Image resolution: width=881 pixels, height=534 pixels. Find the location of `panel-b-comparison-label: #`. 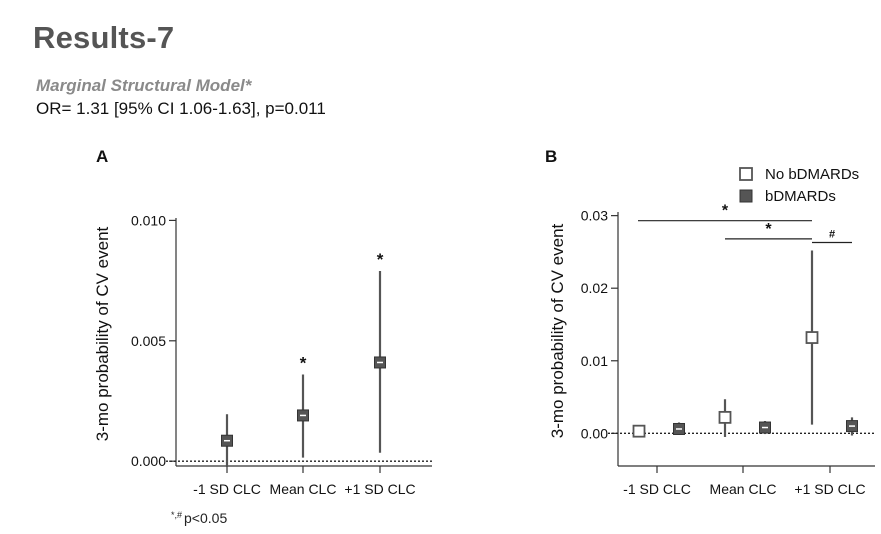

panel-b-comparison-label: # is located at coordinates (832, 234).